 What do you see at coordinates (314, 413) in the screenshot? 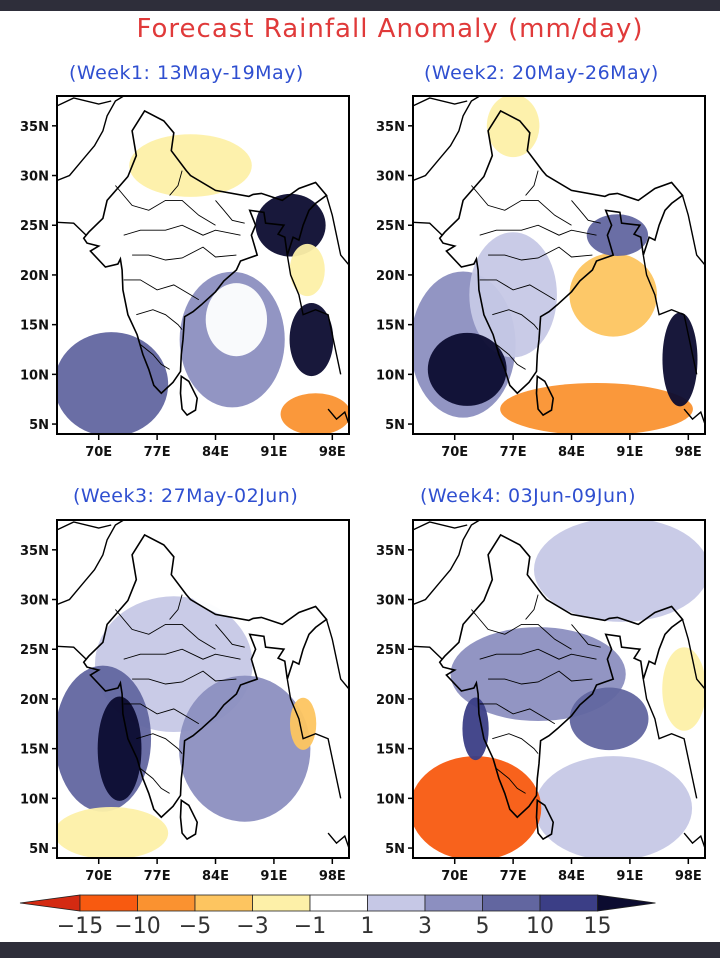
I see `anomaly-region-southeast-corner` at bounding box center [314, 413].